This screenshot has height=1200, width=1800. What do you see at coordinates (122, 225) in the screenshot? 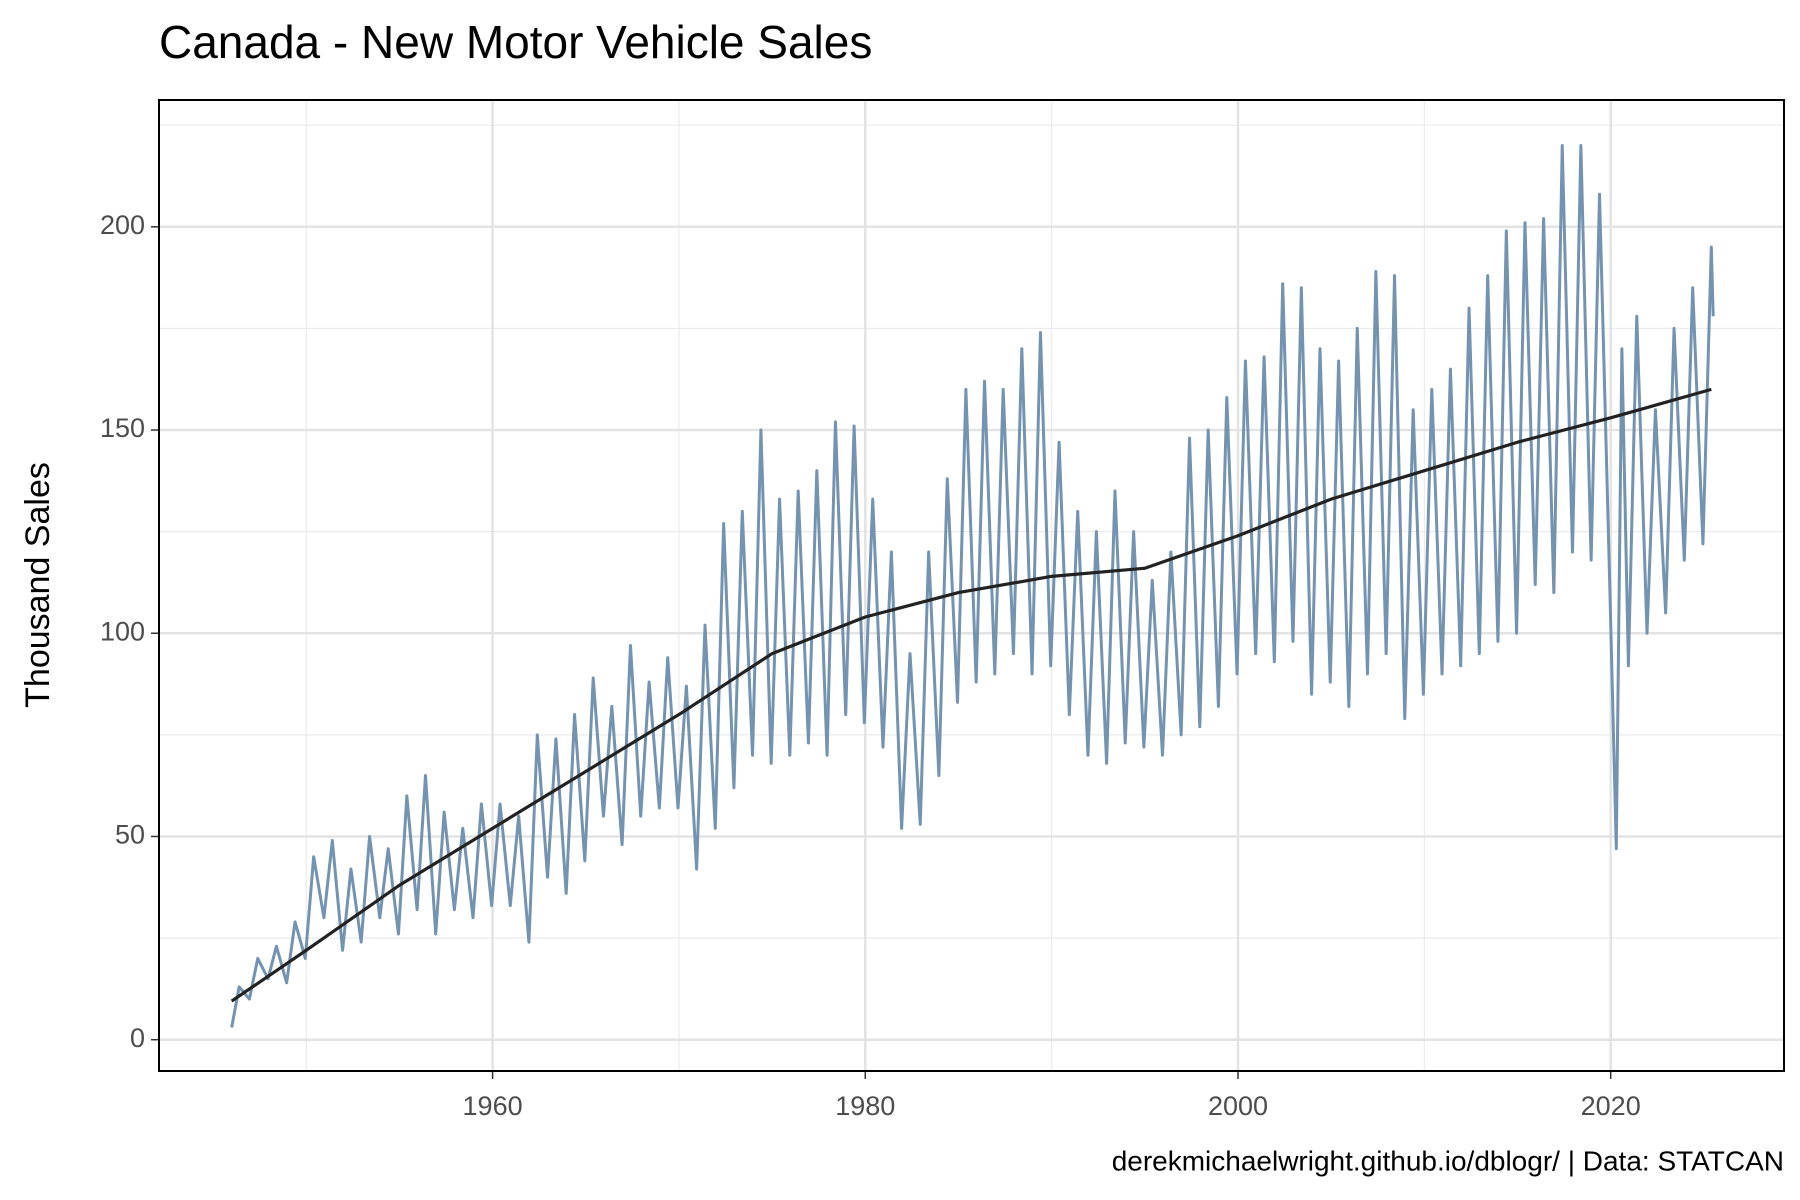
I see `y-tick-label: 200` at bounding box center [122, 225].